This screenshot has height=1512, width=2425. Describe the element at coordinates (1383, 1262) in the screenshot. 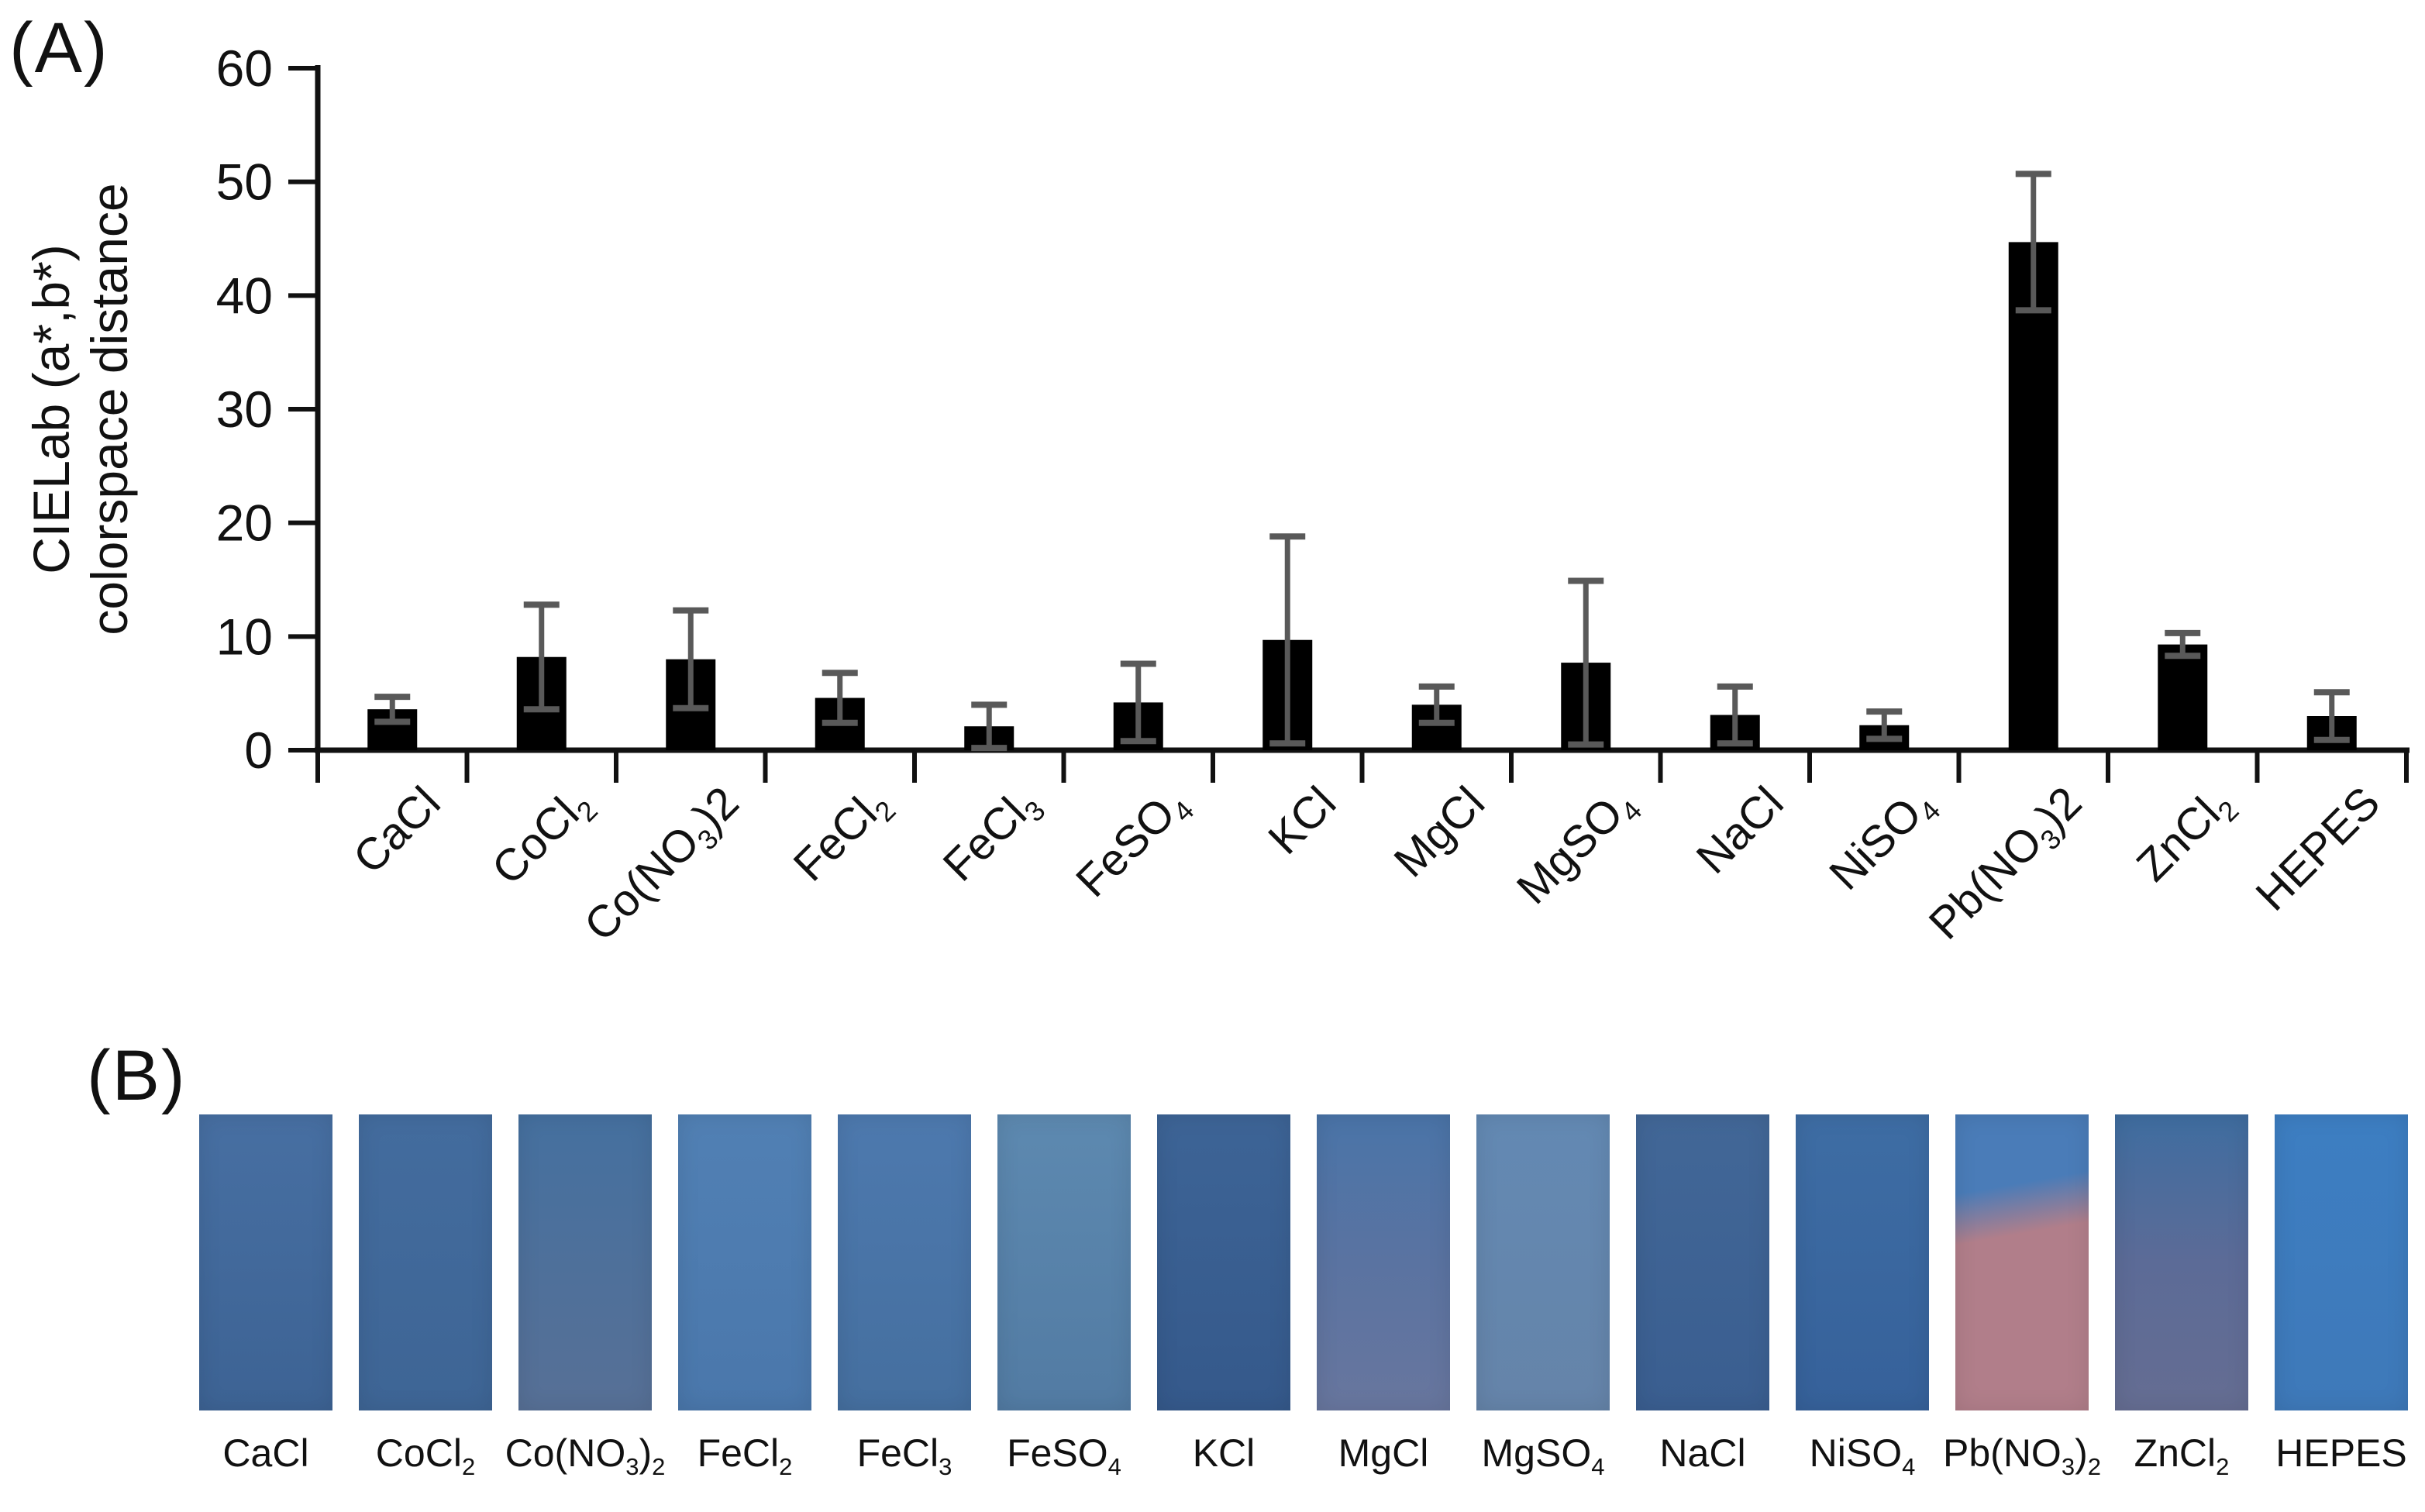

I see `strip-photo-MgCl` at that location.